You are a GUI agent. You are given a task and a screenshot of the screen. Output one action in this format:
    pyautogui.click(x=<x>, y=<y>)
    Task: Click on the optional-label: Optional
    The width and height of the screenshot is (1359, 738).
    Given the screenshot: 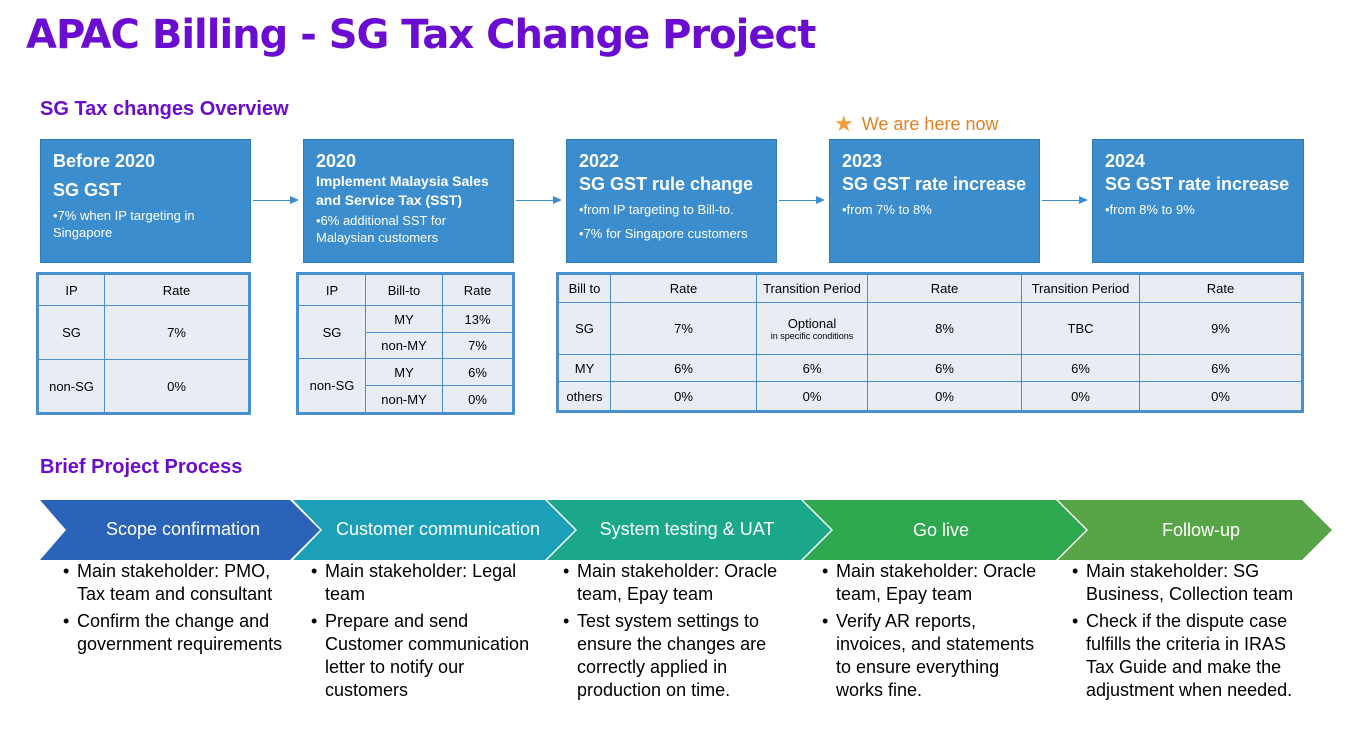 What is the action you would take?
    pyautogui.click(x=812, y=323)
    